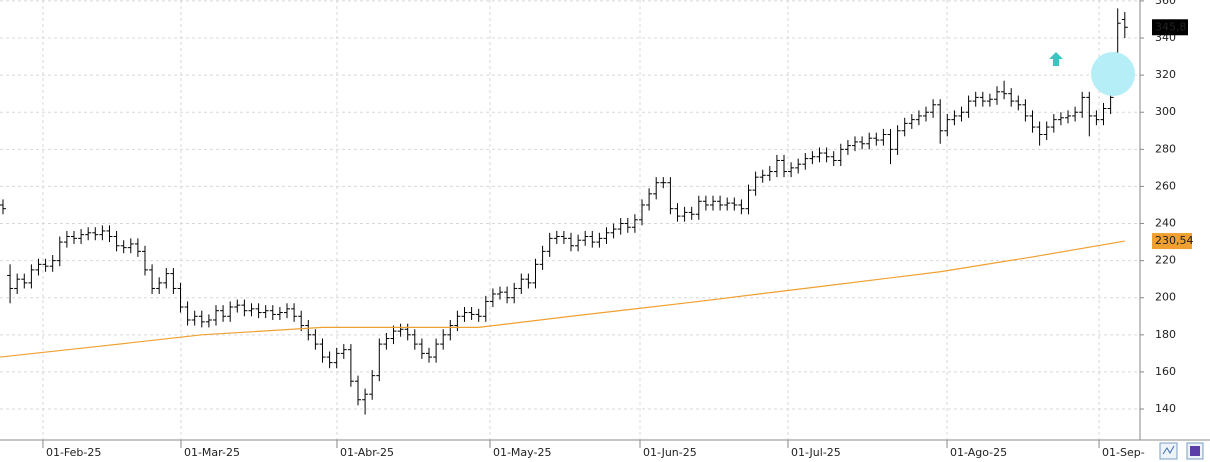 This screenshot has height=462, width=1210. Describe the element at coordinates (670, 452) in the screenshot. I see `x-tick-label: 01-Jun-25` at that location.